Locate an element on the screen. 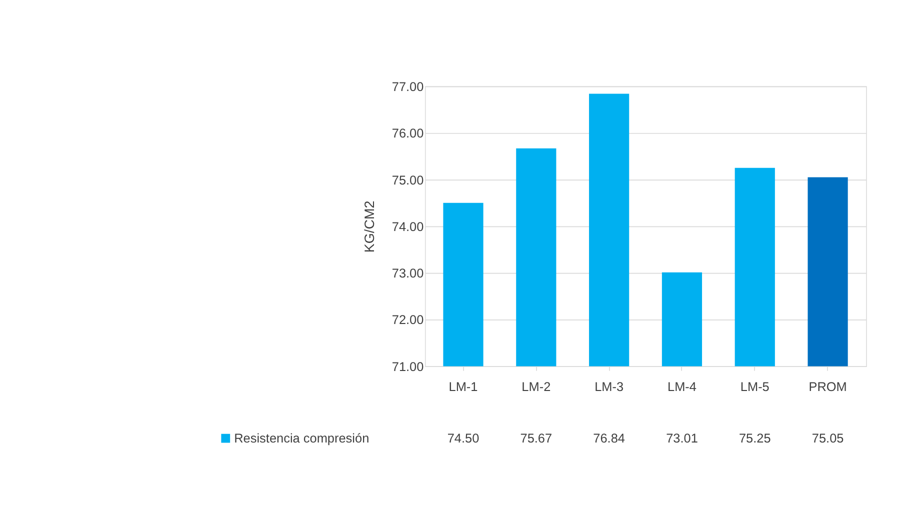 The height and width of the screenshot is (509, 900). x-tick-label: LM-2 is located at coordinates (536, 386).